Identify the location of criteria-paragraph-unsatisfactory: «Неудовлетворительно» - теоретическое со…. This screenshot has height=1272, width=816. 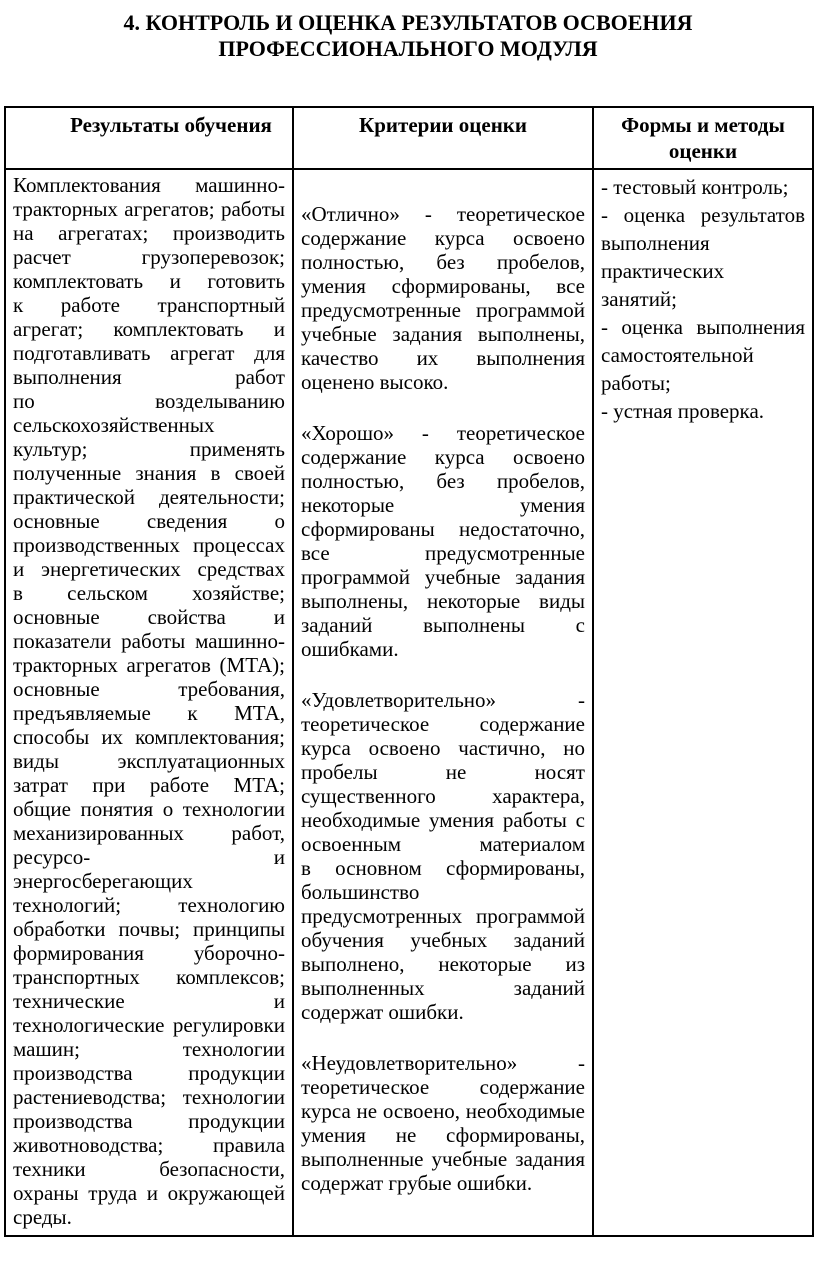
(443, 1123).